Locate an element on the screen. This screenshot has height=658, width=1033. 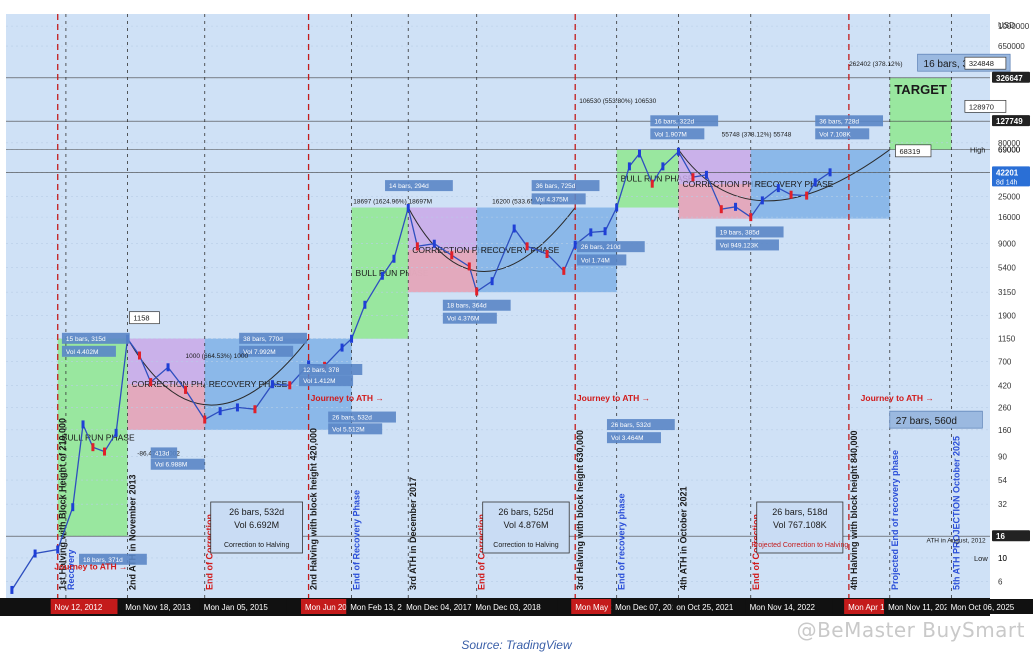
stat-tag-label: 38 bars, 770d is located at coordinates (263, 339).